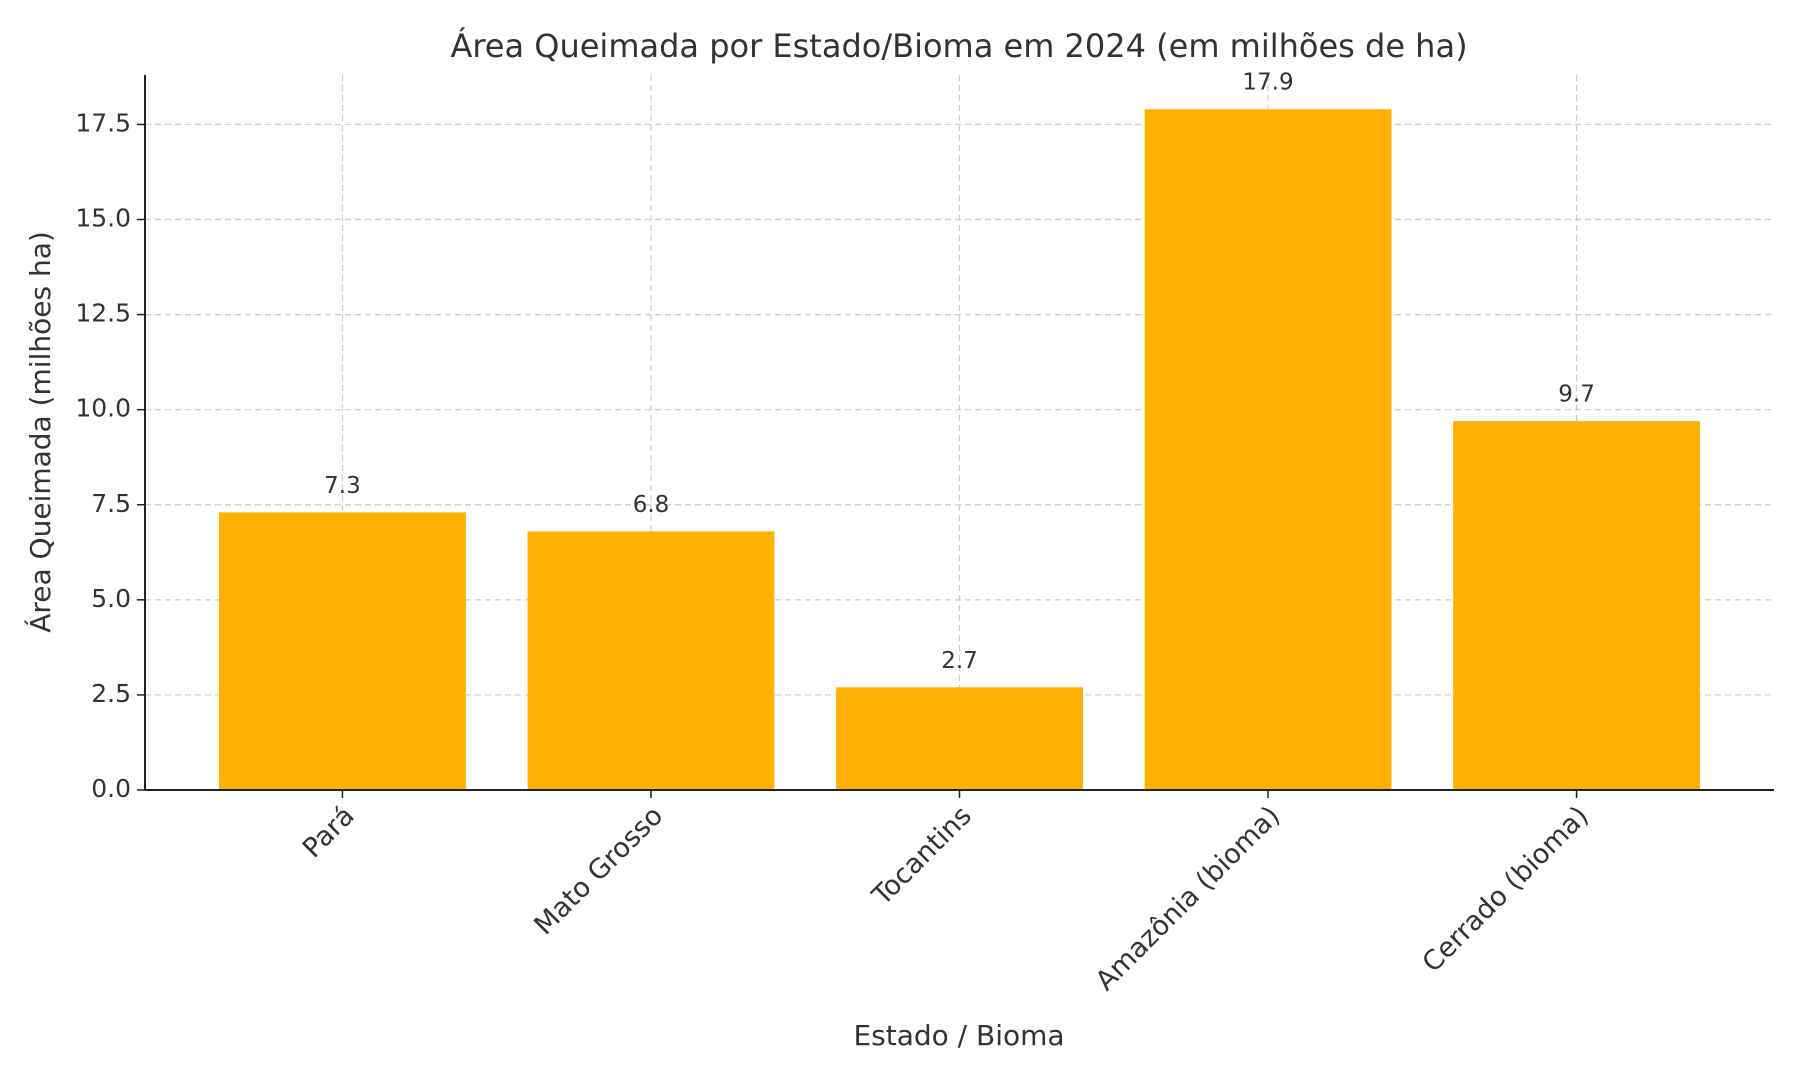 This screenshot has width=1800, height=1080. What do you see at coordinates (922, 856) in the screenshot?
I see `x-tick-label: Tocantins` at bounding box center [922, 856].